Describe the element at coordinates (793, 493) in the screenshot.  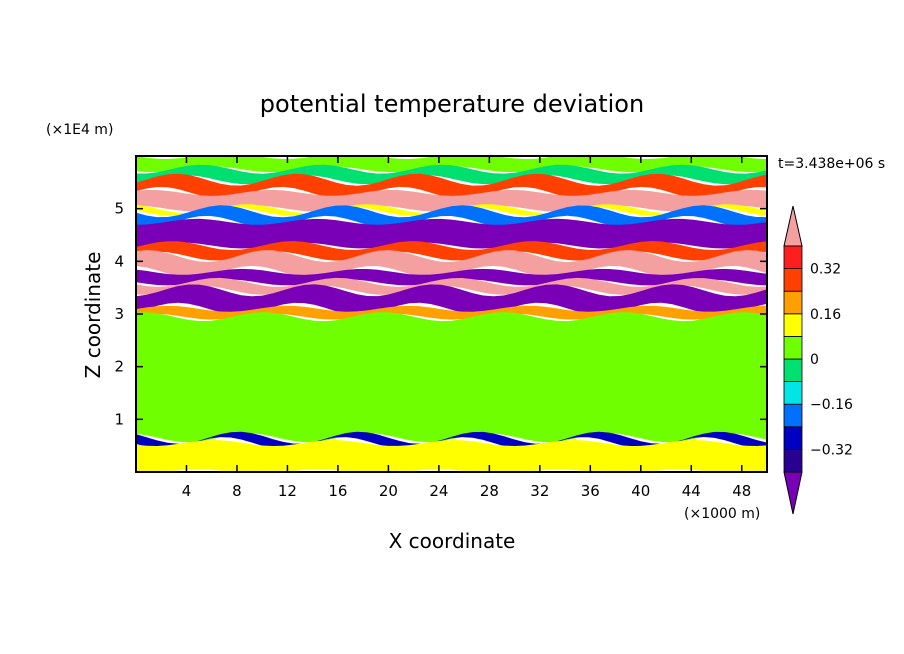
I see `colorbar-min-arrow` at that location.